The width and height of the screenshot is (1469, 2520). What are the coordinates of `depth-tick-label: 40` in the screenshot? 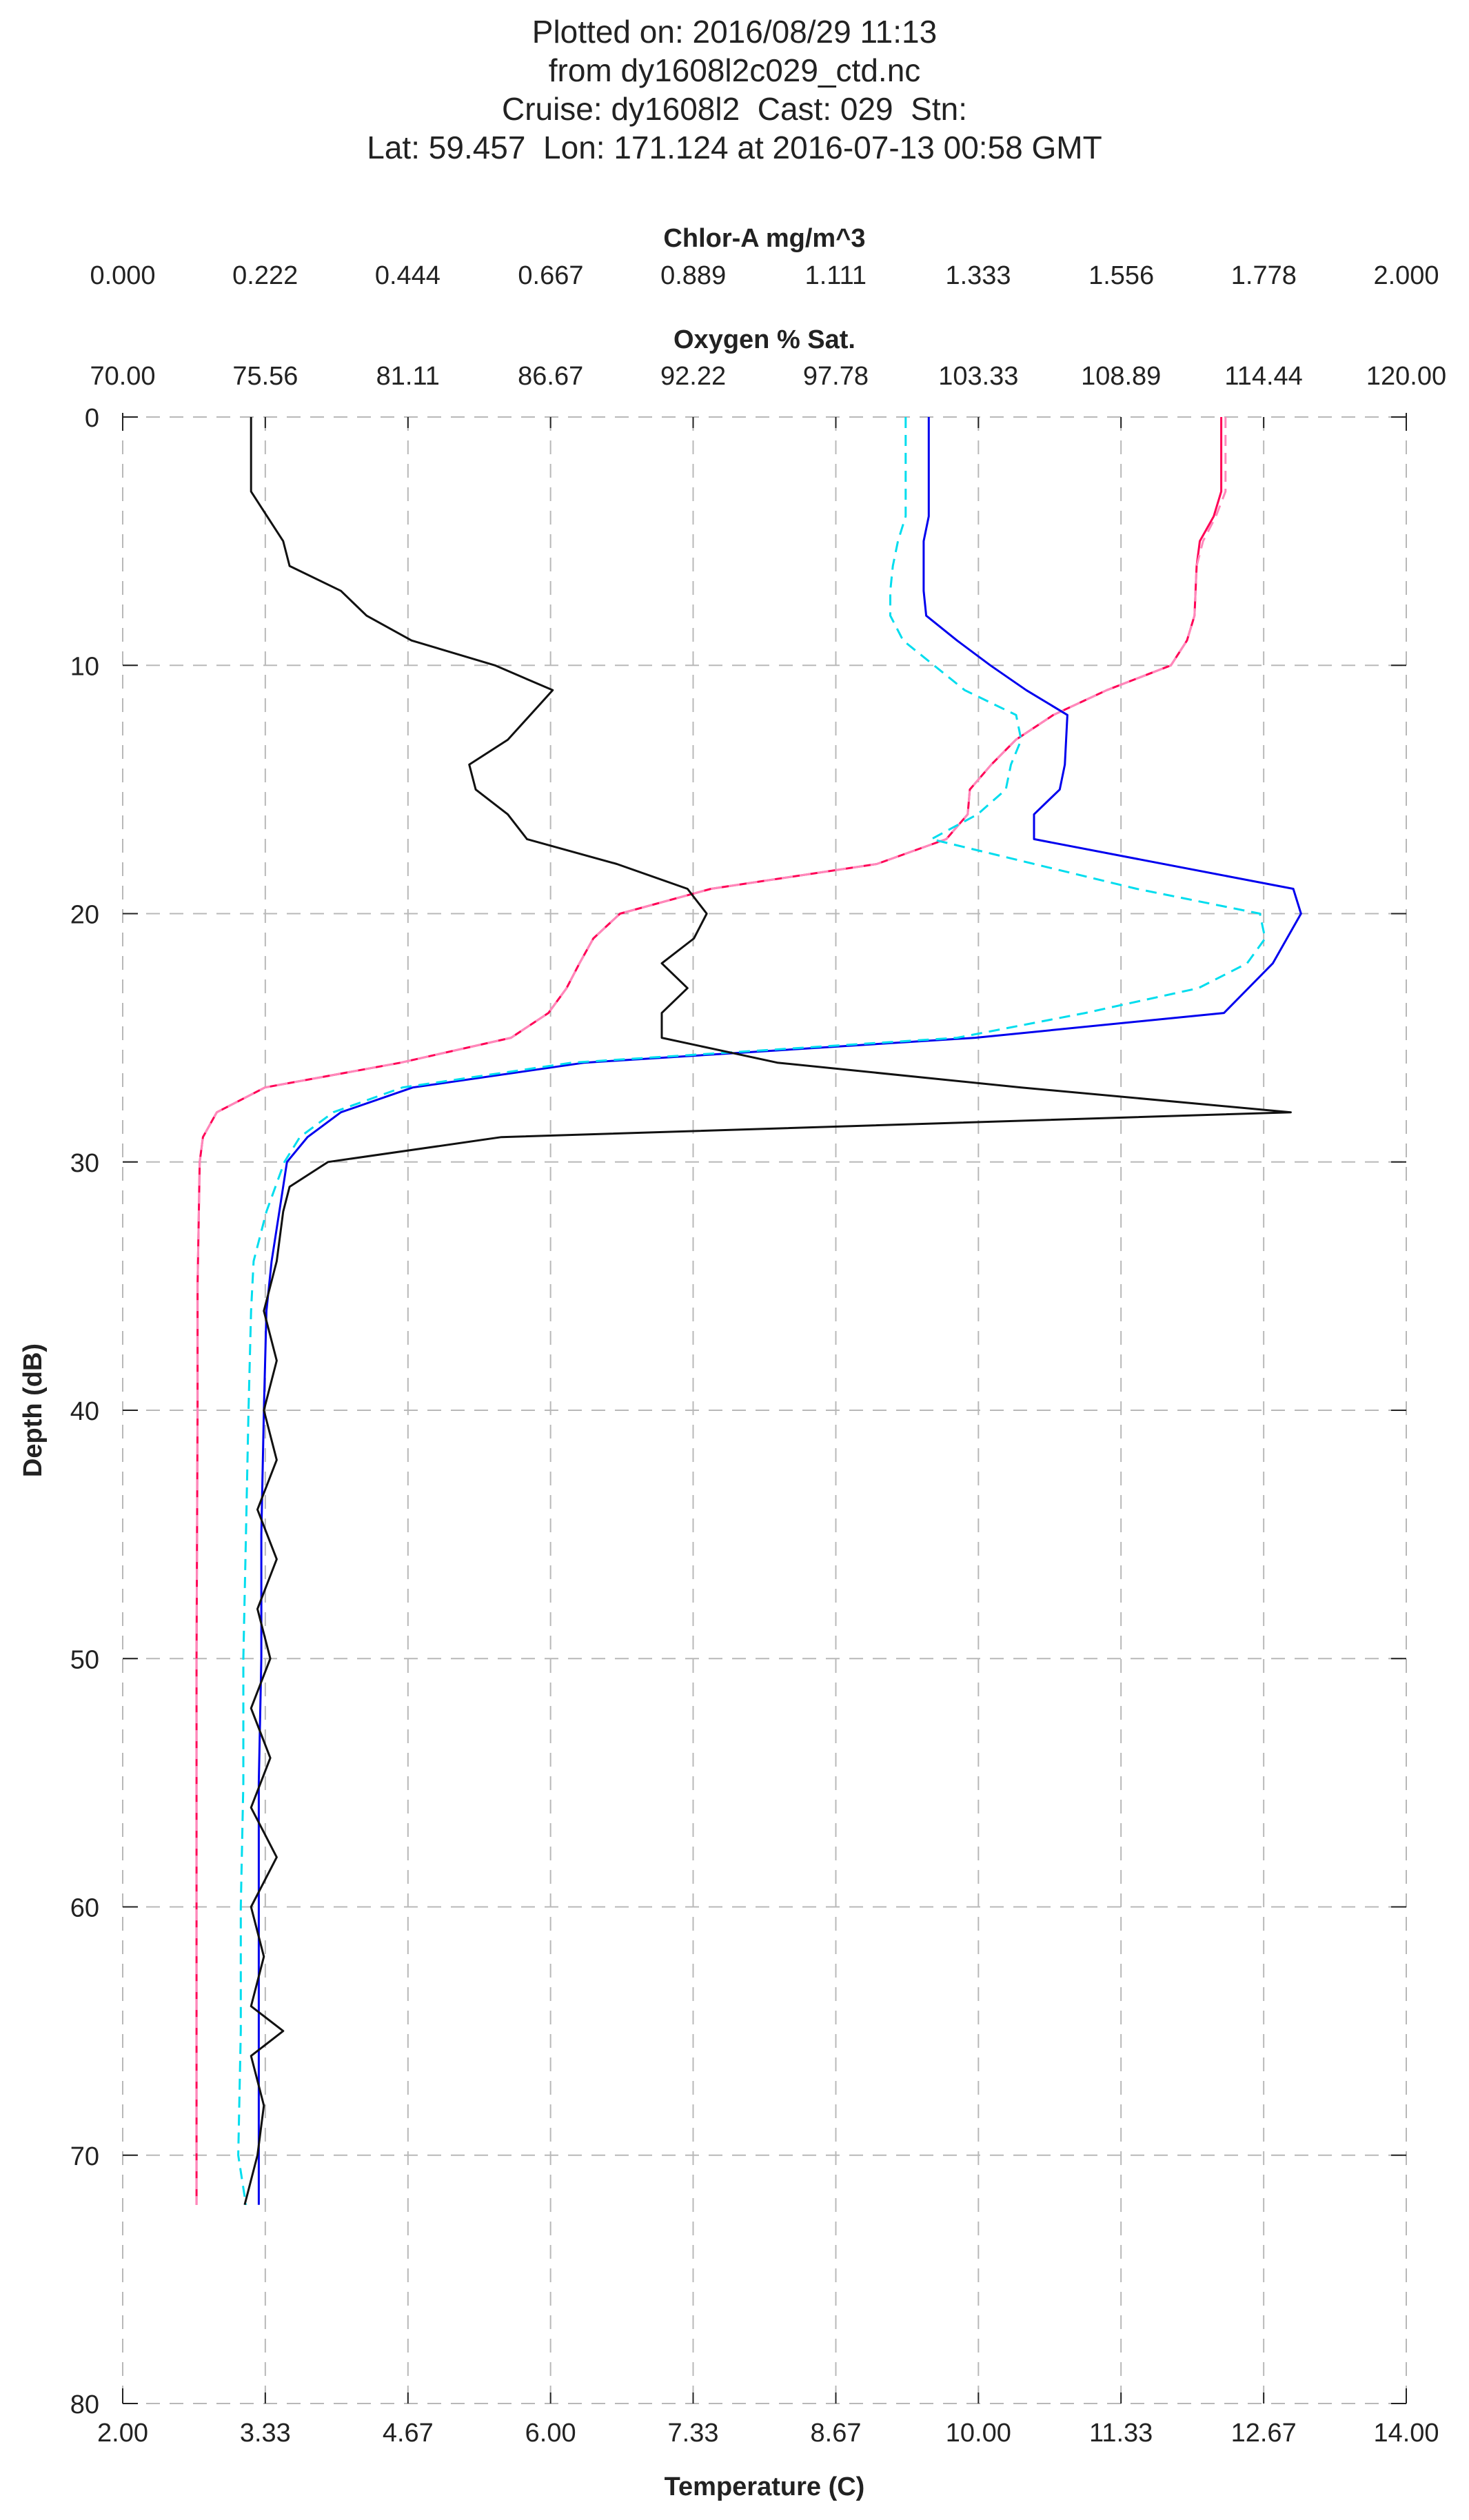 It's located at (84, 1411).